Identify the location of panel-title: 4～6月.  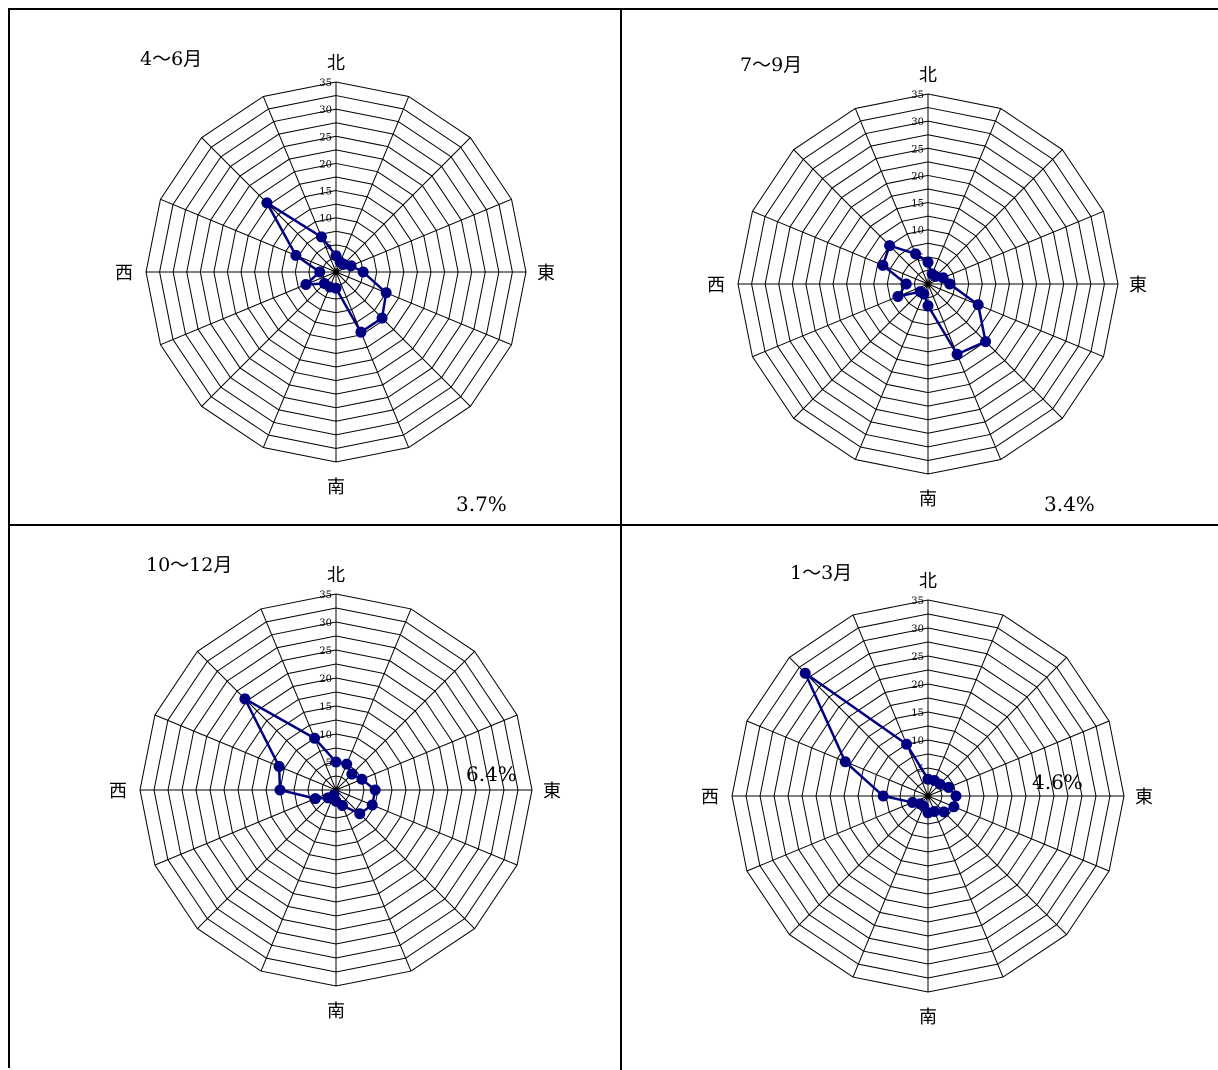
(171, 59).